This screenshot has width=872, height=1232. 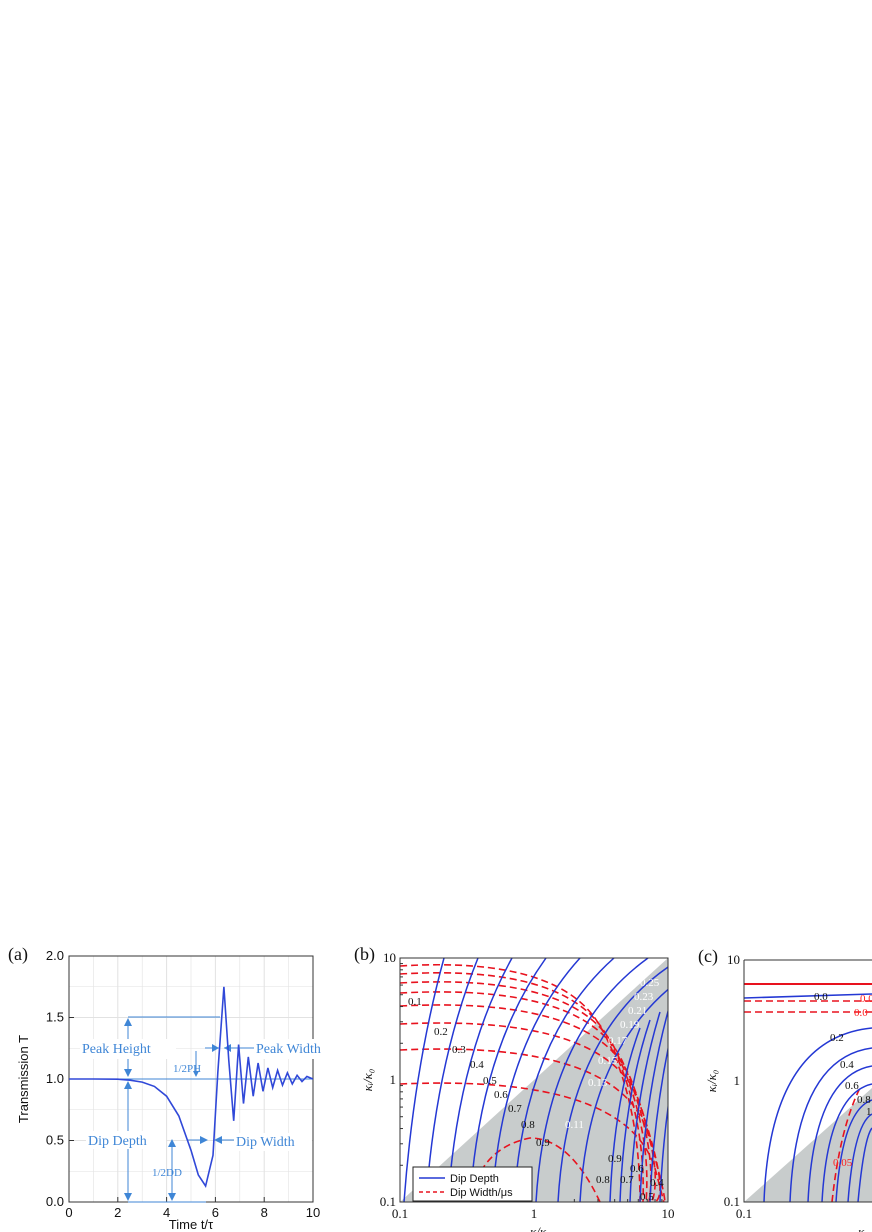 I want to click on panel-a-label: (a), so click(x=18, y=954).